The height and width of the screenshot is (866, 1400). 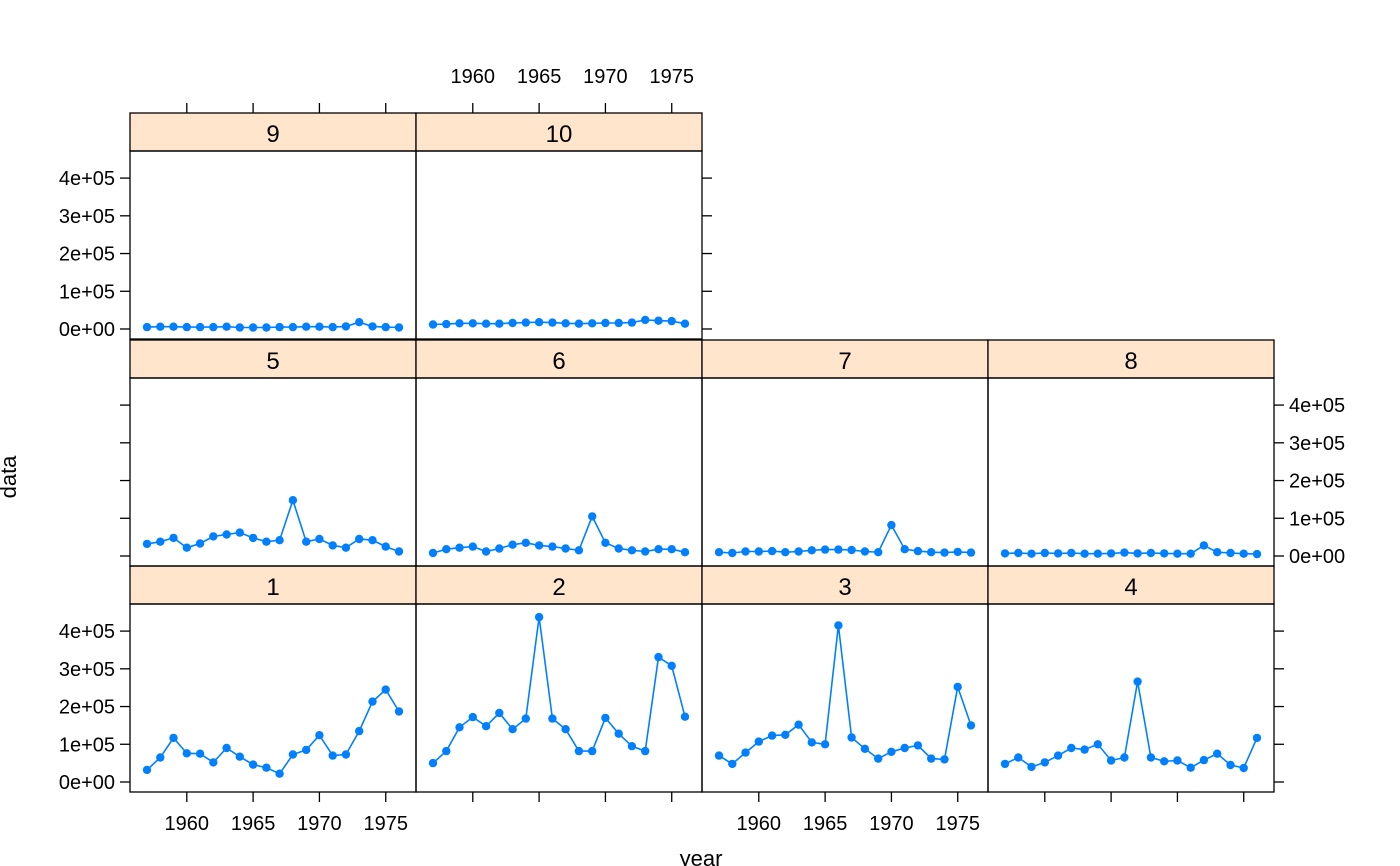 What do you see at coordinates (1130, 361) in the screenshot?
I see `strip-label-8: 8` at bounding box center [1130, 361].